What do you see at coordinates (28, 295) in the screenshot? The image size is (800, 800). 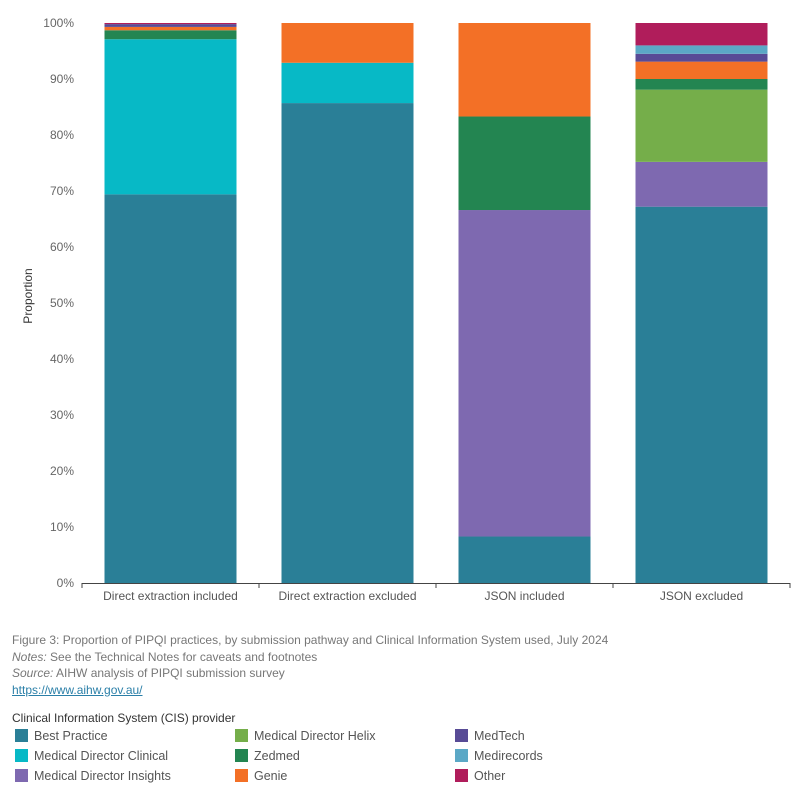 I see `y-axis-title: Proportion` at bounding box center [28, 295].